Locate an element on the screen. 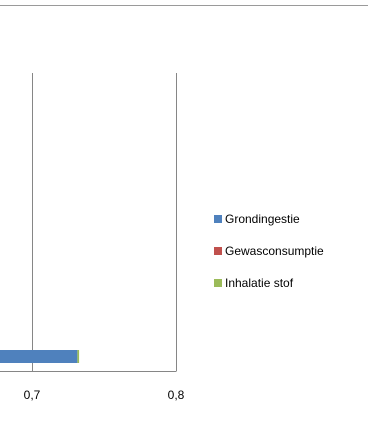 This screenshot has width=368, height=447. legend-label-2: Inhalatie stof is located at coordinates (259, 283).